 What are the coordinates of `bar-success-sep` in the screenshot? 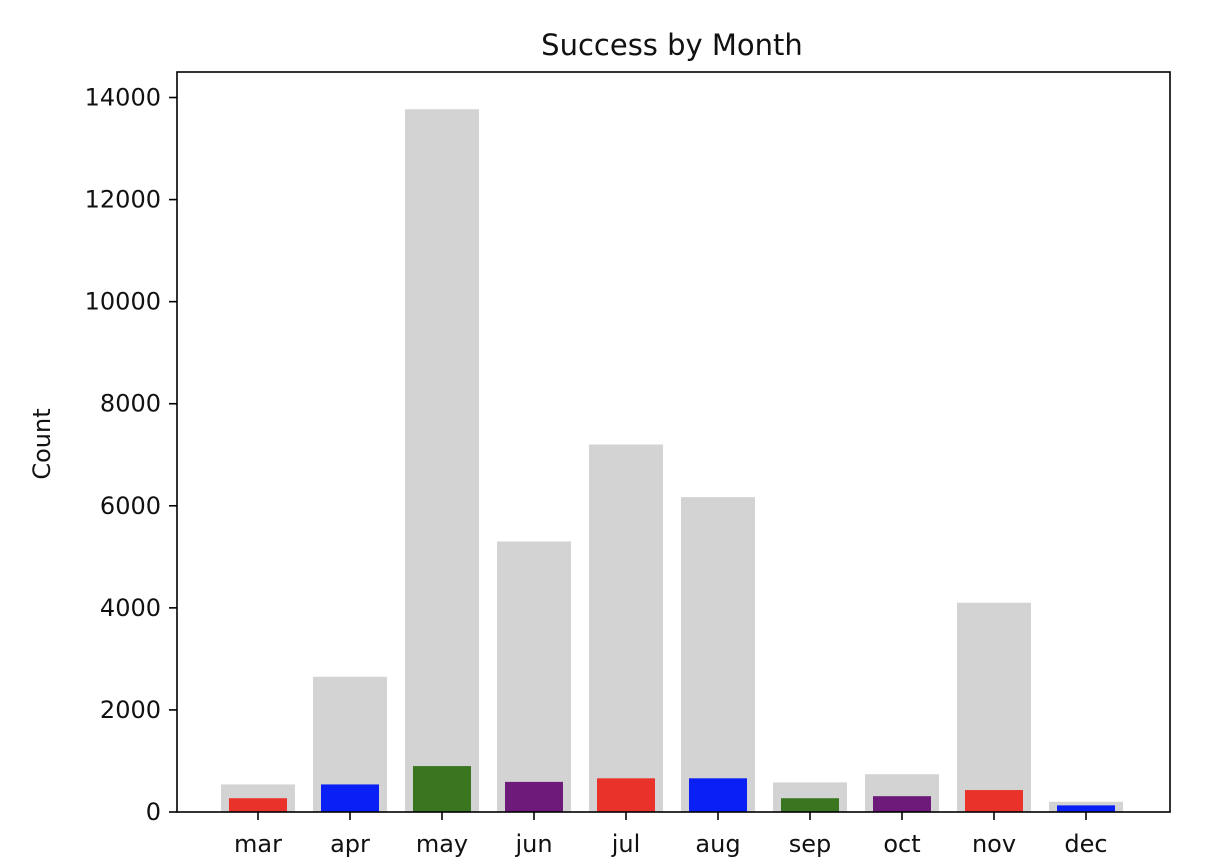 It's located at (810, 805).